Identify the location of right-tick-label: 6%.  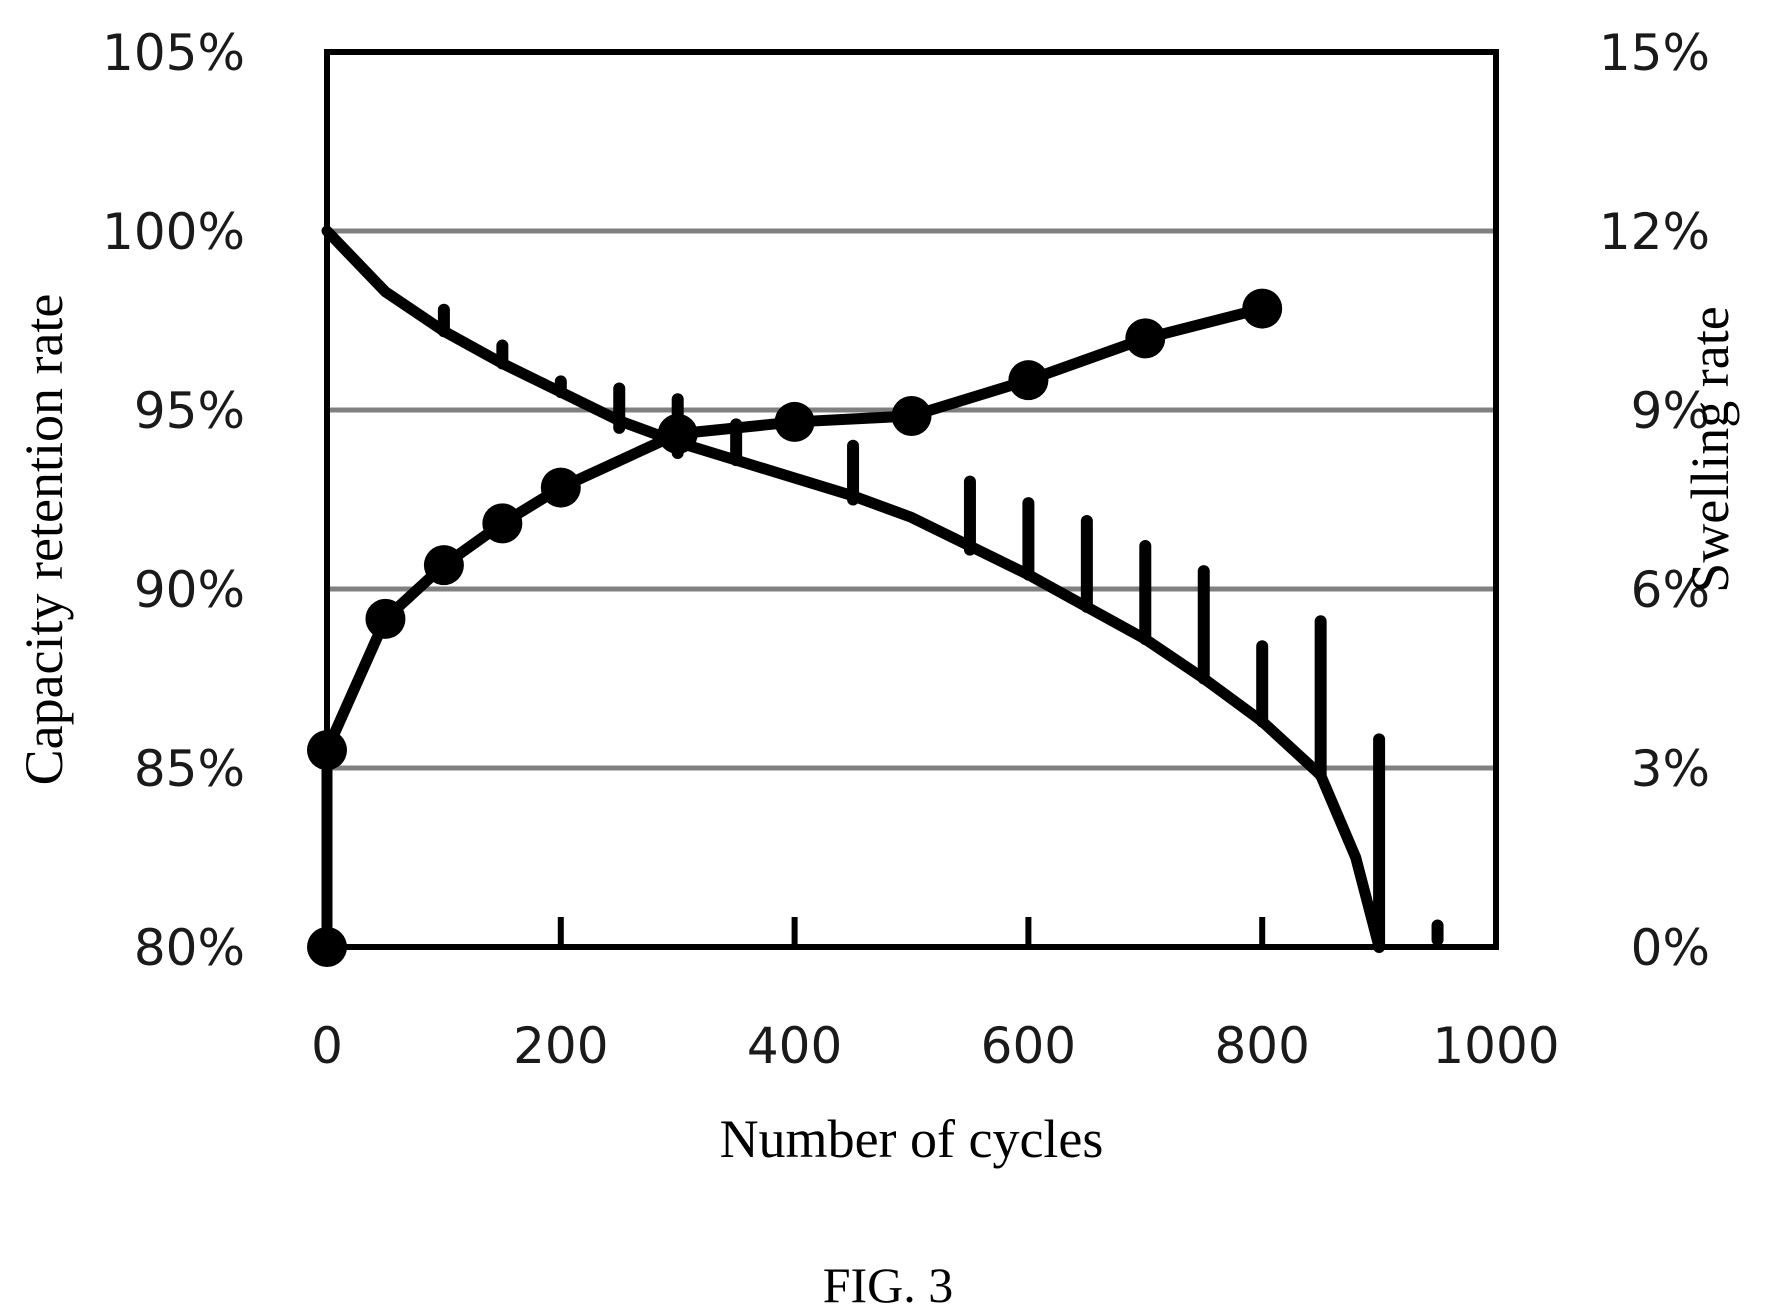
(1670, 590).